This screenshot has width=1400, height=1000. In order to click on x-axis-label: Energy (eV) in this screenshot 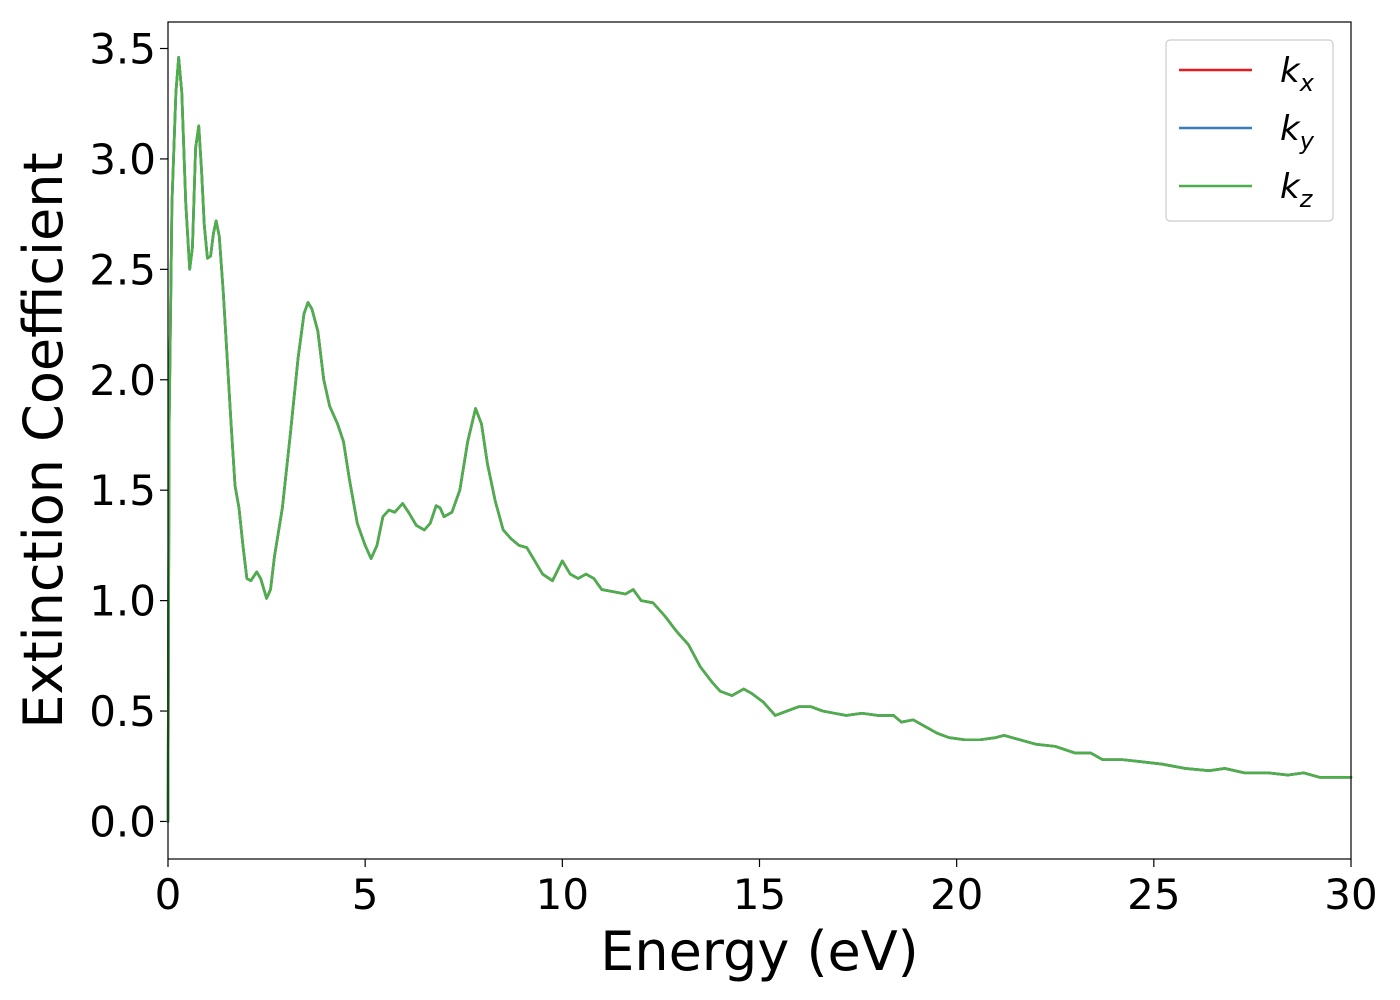, I will do `click(759, 951)`.